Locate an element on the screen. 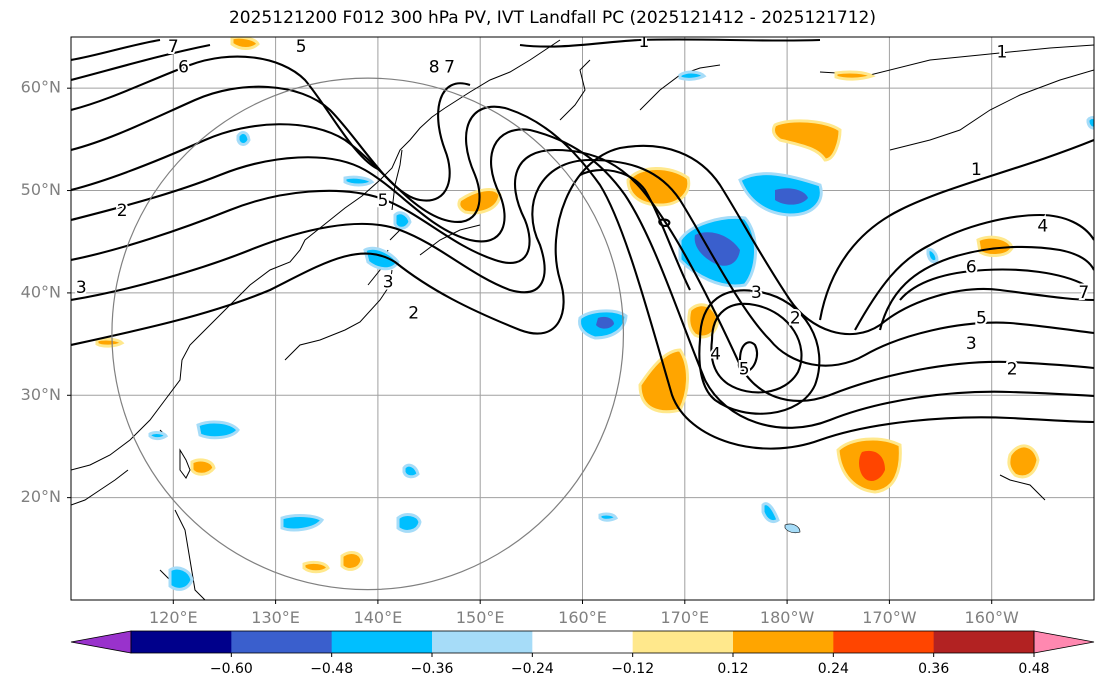 This screenshot has width=1105, height=692. latitude-label: 30°N is located at coordinates (41, 394).